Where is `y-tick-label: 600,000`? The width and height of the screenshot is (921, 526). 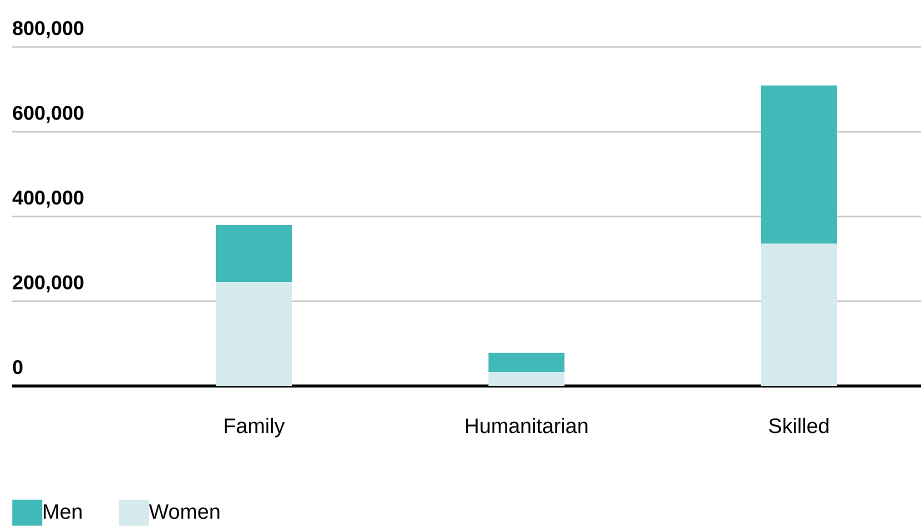
y-tick-label: 600,000 is located at coordinates (48, 114).